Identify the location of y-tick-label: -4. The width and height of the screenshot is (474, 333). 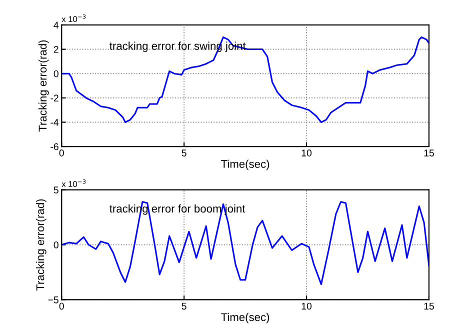
(54, 122).